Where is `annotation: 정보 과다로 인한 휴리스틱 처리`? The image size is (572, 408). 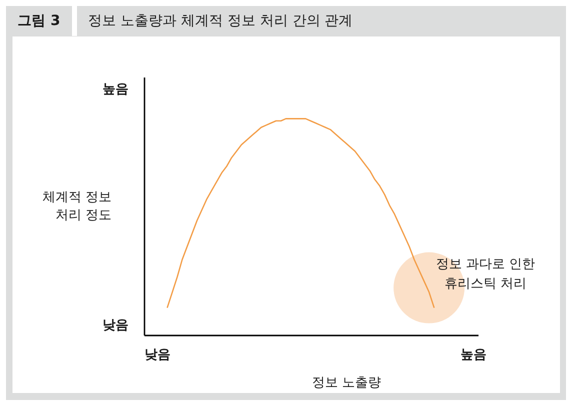
annotation: 정보 과다로 인한 휴리스틱 처리 is located at coordinates (486, 274).